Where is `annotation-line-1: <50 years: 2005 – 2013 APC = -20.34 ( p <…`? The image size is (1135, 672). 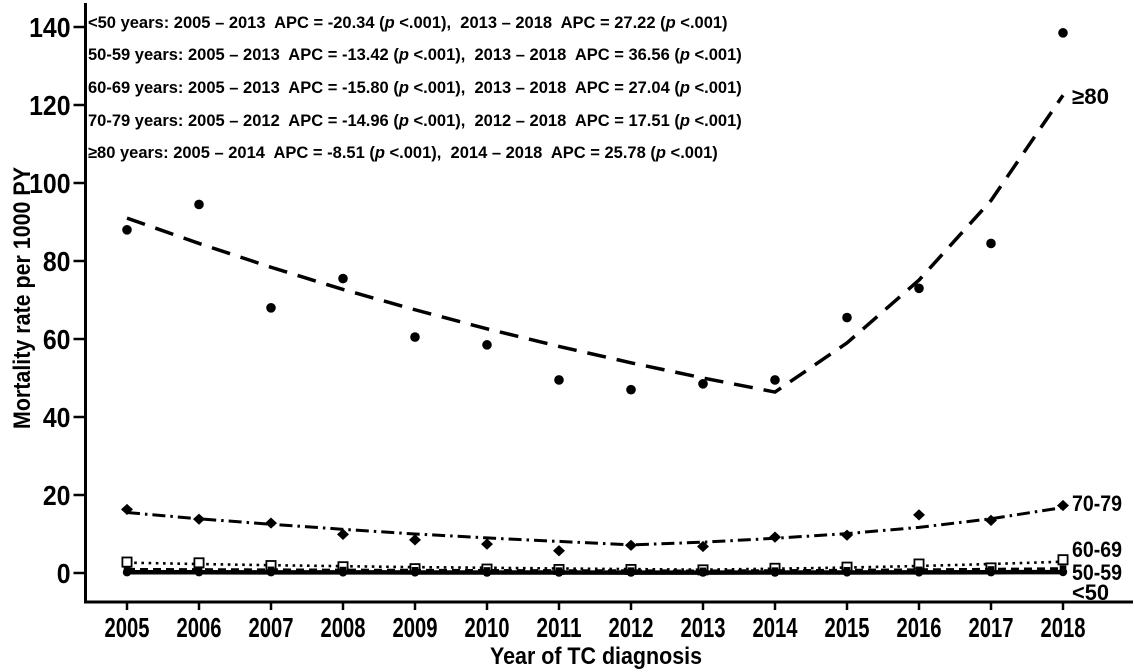 annotation-line-1: <50 years: 2005 – 2013 APC = -20.34 ( p <… is located at coordinates (408, 23).